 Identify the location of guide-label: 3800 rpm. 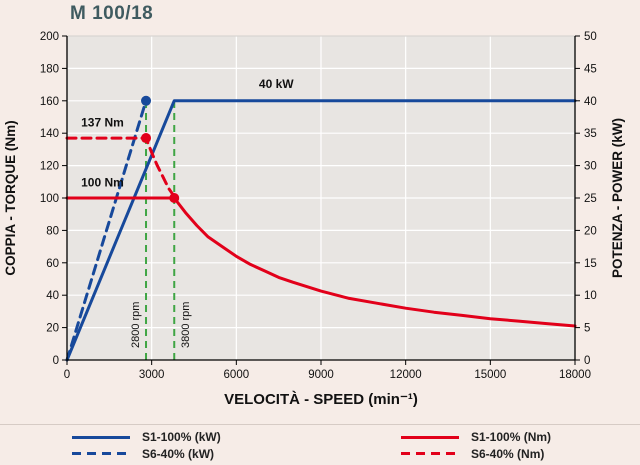
(186, 325).